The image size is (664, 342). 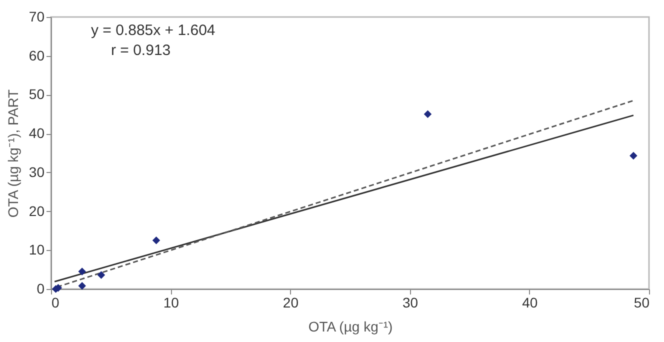 What do you see at coordinates (36, 172) in the screenshot?
I see `y-tick-label: 30` at bounding box center [36, 172].